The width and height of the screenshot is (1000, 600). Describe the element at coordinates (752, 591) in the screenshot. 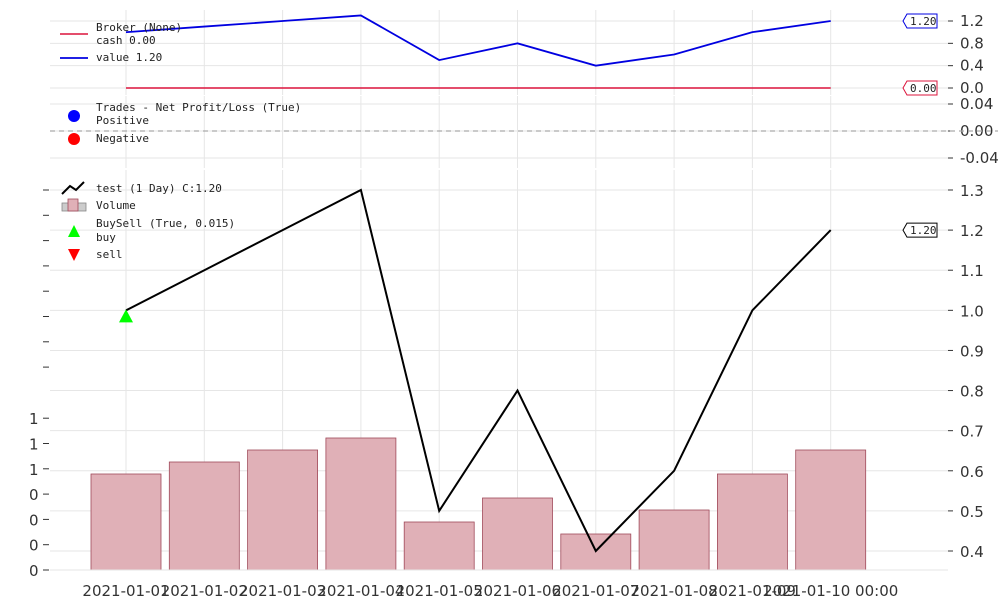

I see `x-tick-label: 2021-01-09` at that location.